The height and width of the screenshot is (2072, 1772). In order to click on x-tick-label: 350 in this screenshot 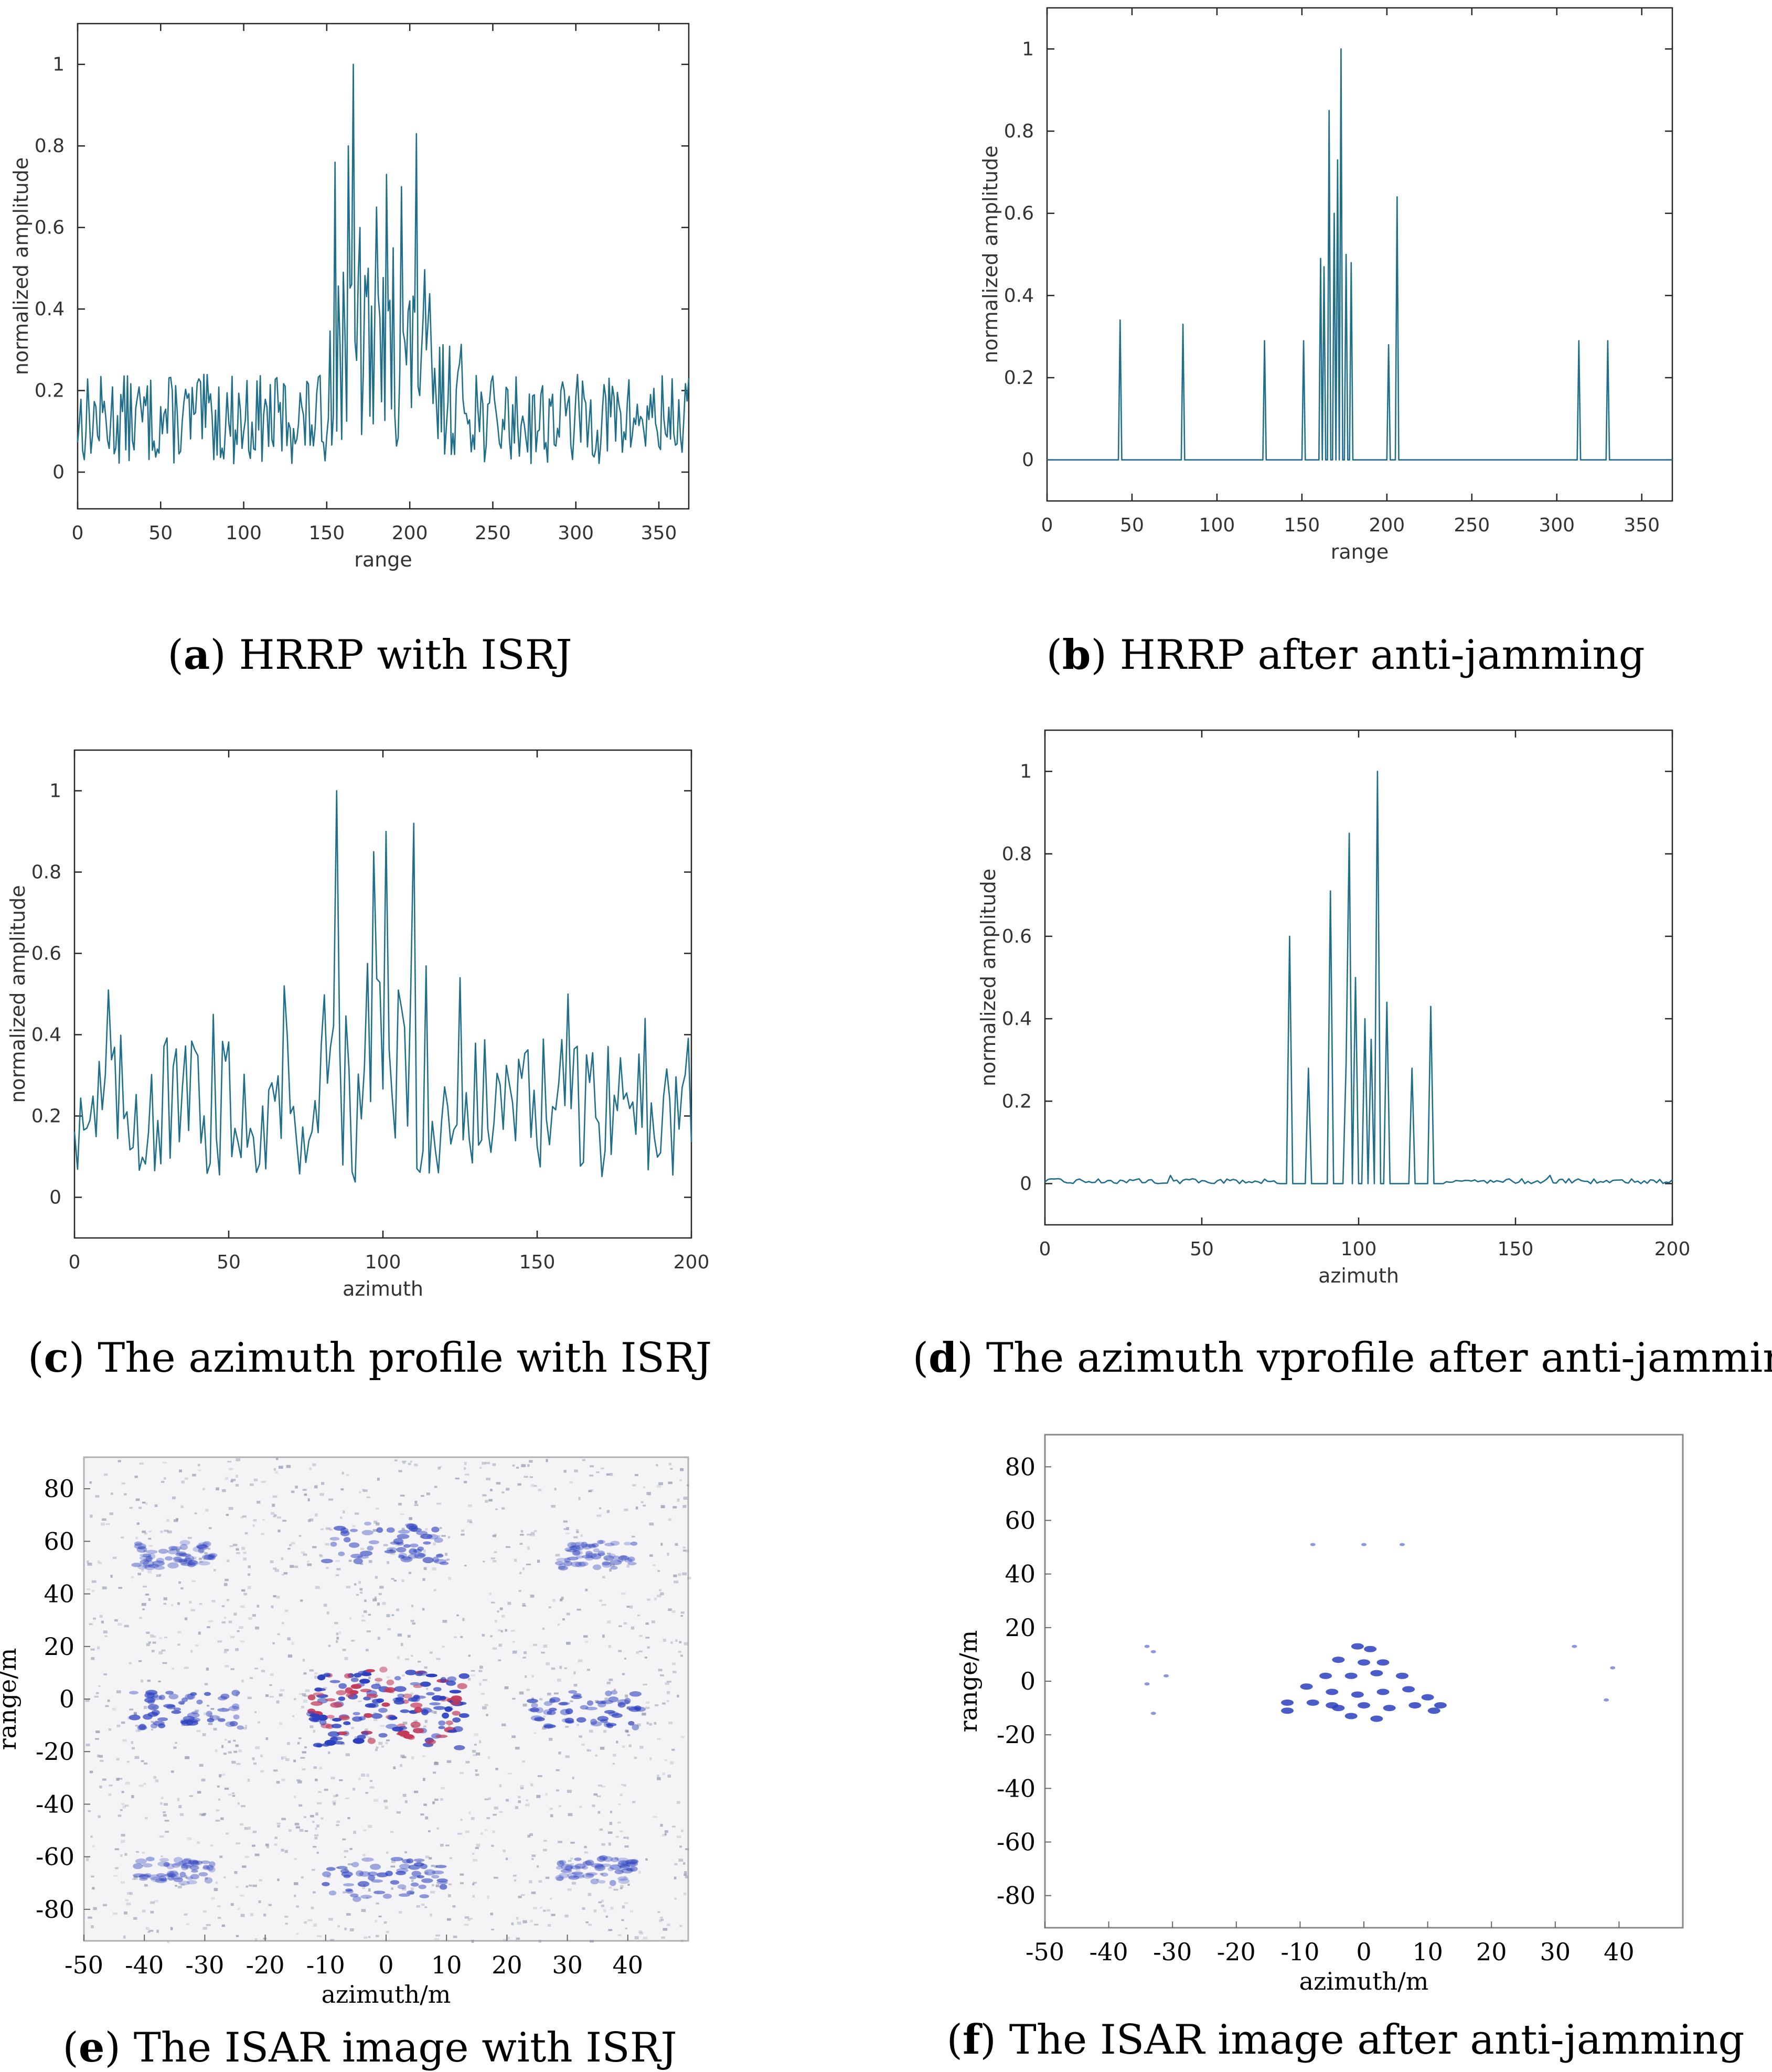, I will do `click(659, 533)`.